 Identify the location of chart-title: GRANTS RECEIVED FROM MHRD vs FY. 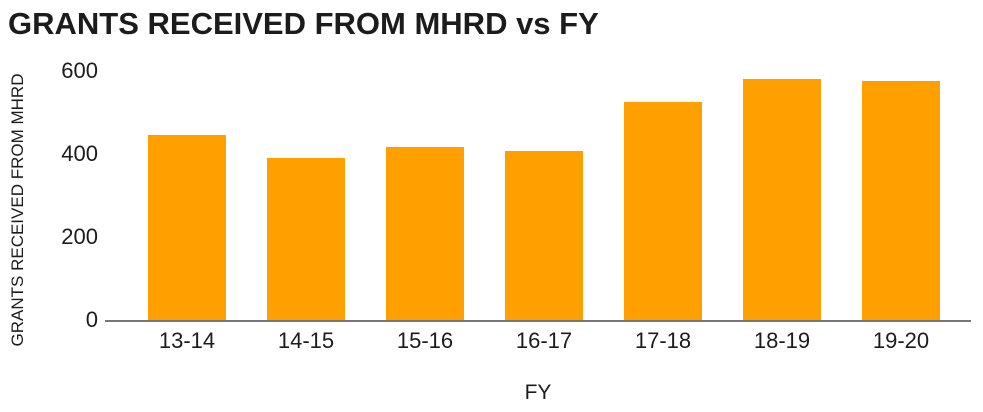
(303, 23).